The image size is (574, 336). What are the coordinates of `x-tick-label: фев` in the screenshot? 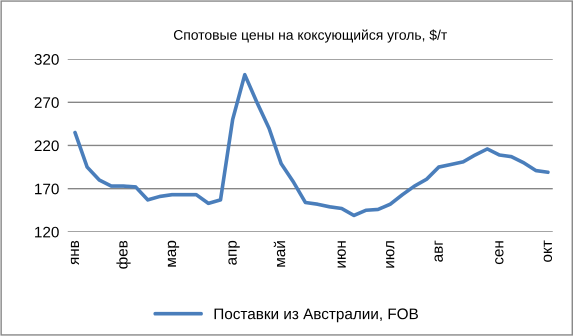 It's located at (123, 254).